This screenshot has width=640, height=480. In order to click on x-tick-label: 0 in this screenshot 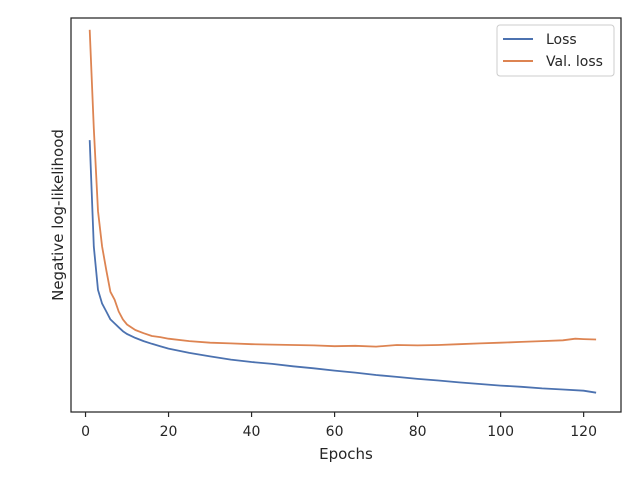, I will do `click(85, 432)`.